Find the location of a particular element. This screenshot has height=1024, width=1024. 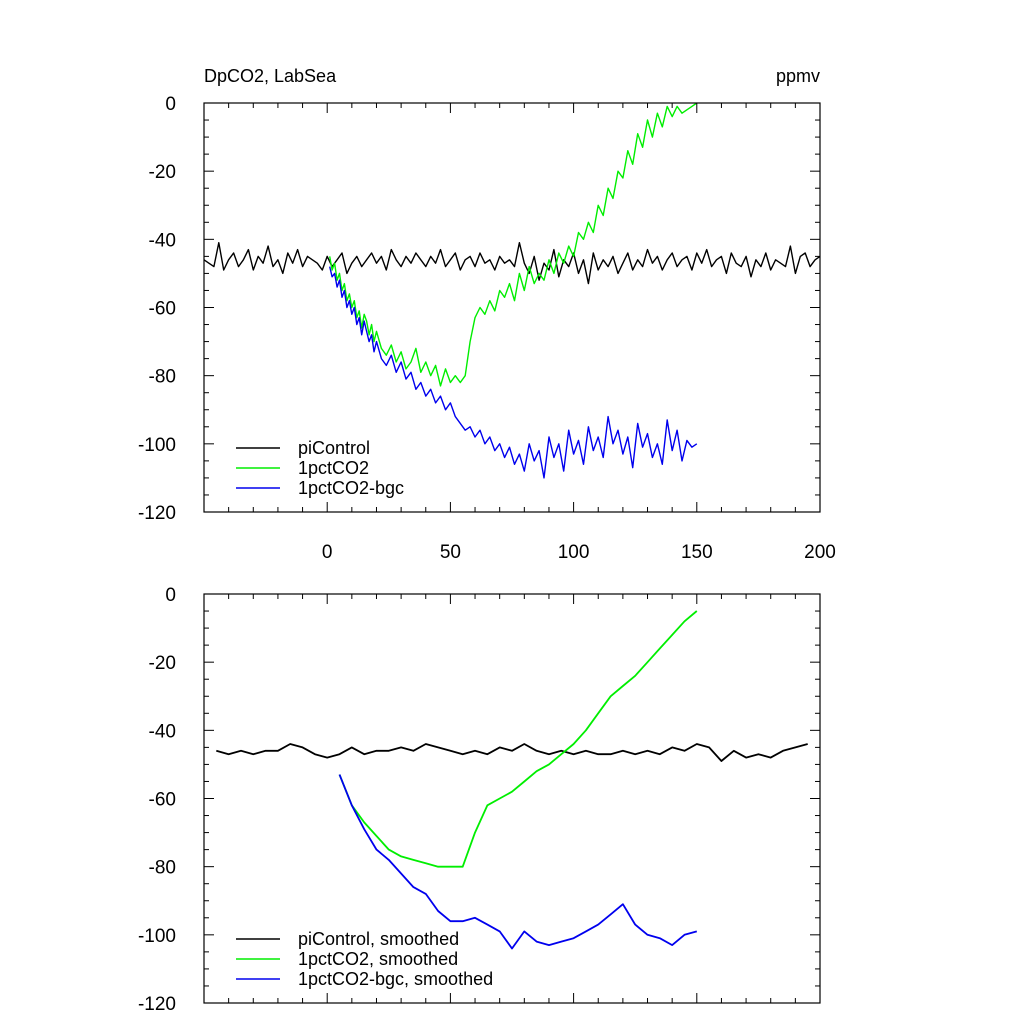

legend-label: 1pctCO2, smoothed is located at coordinates (378, 959).